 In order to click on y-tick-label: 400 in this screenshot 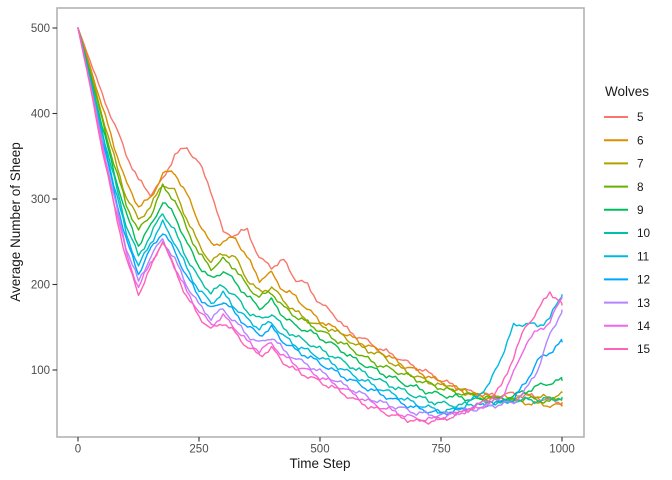, I will do `click(40, 115)`.